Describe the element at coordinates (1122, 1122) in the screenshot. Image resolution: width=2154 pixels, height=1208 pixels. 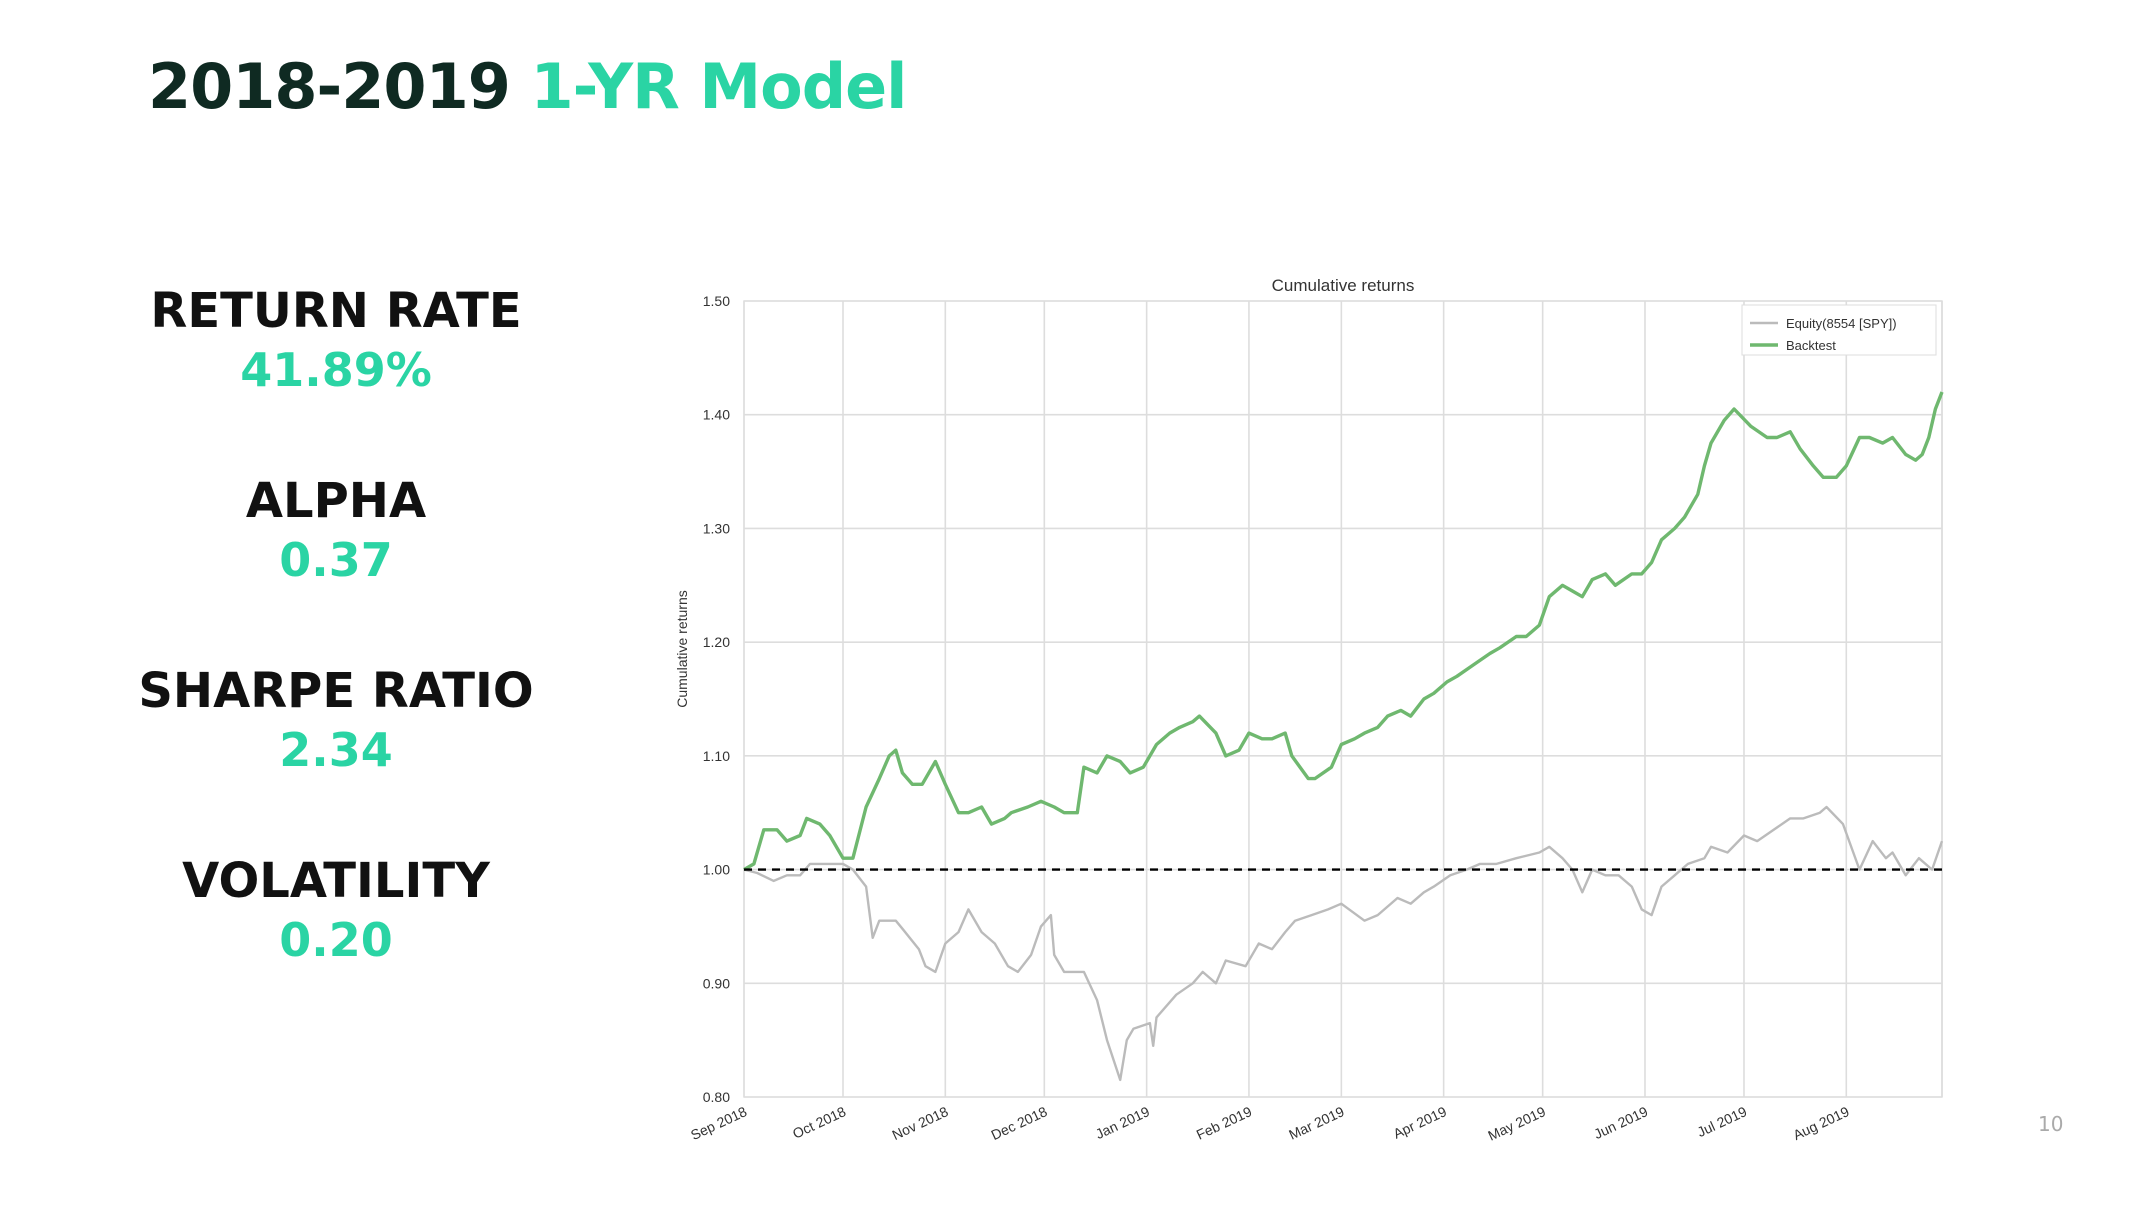
I see `x-tick-label: Jan 2019` at that location.